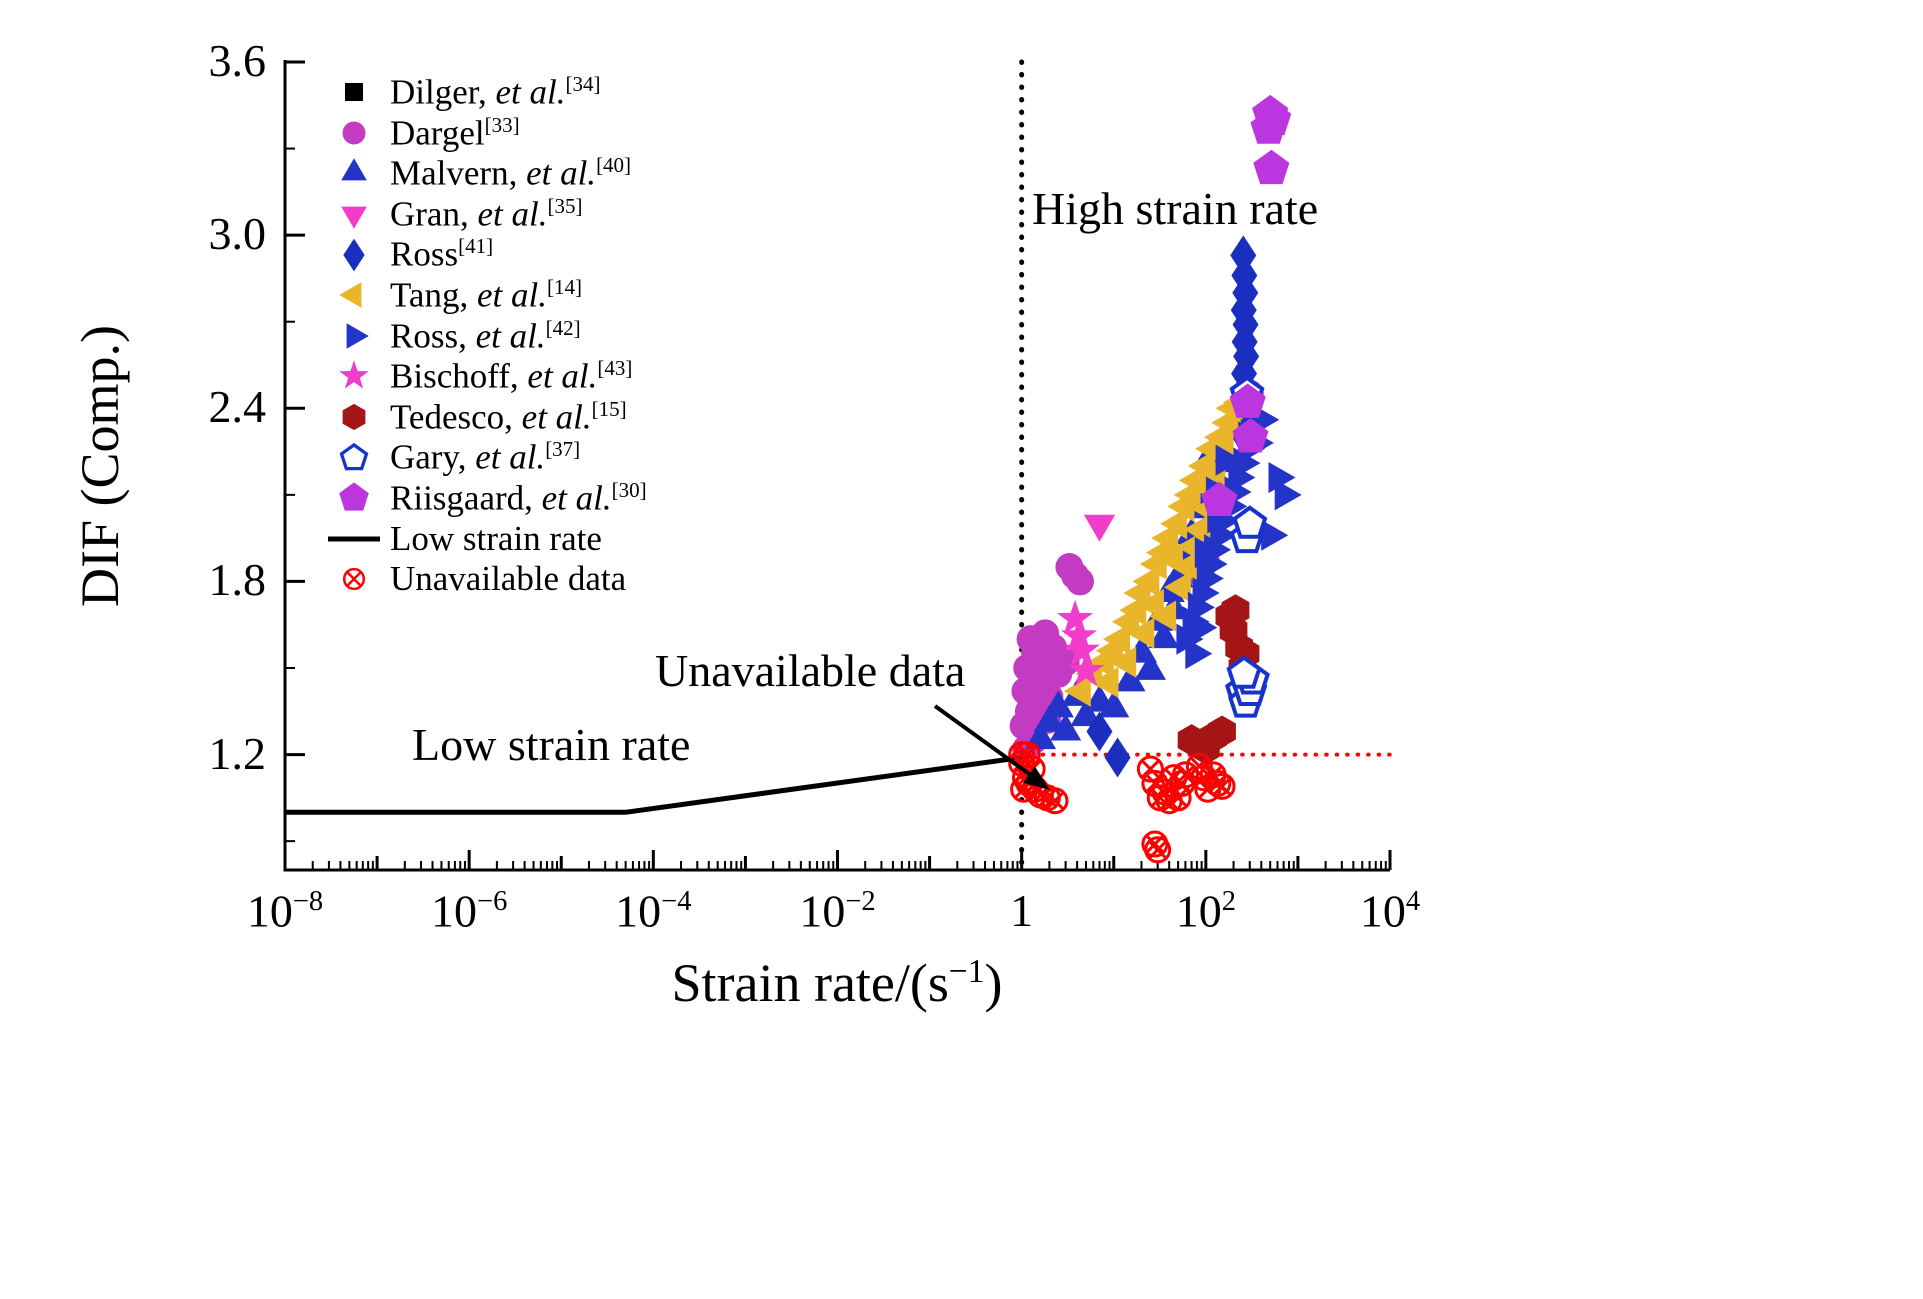  What do you see at coordinates (358, 173) in the screenshot?
I see `malvern-marker-icon` at bounding box center [358, 173].